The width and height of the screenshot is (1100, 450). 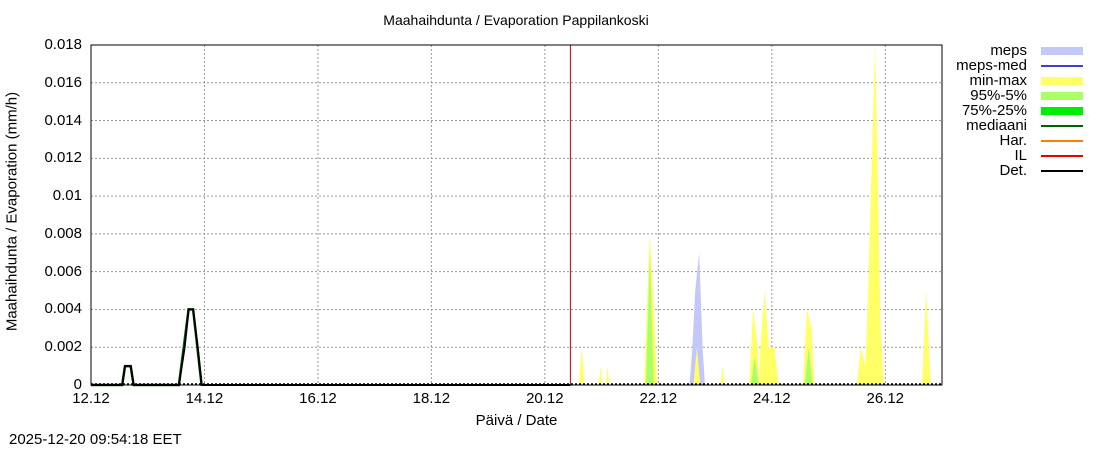 I want to click on legend-label: mediaani, so click(x=996, y=125).